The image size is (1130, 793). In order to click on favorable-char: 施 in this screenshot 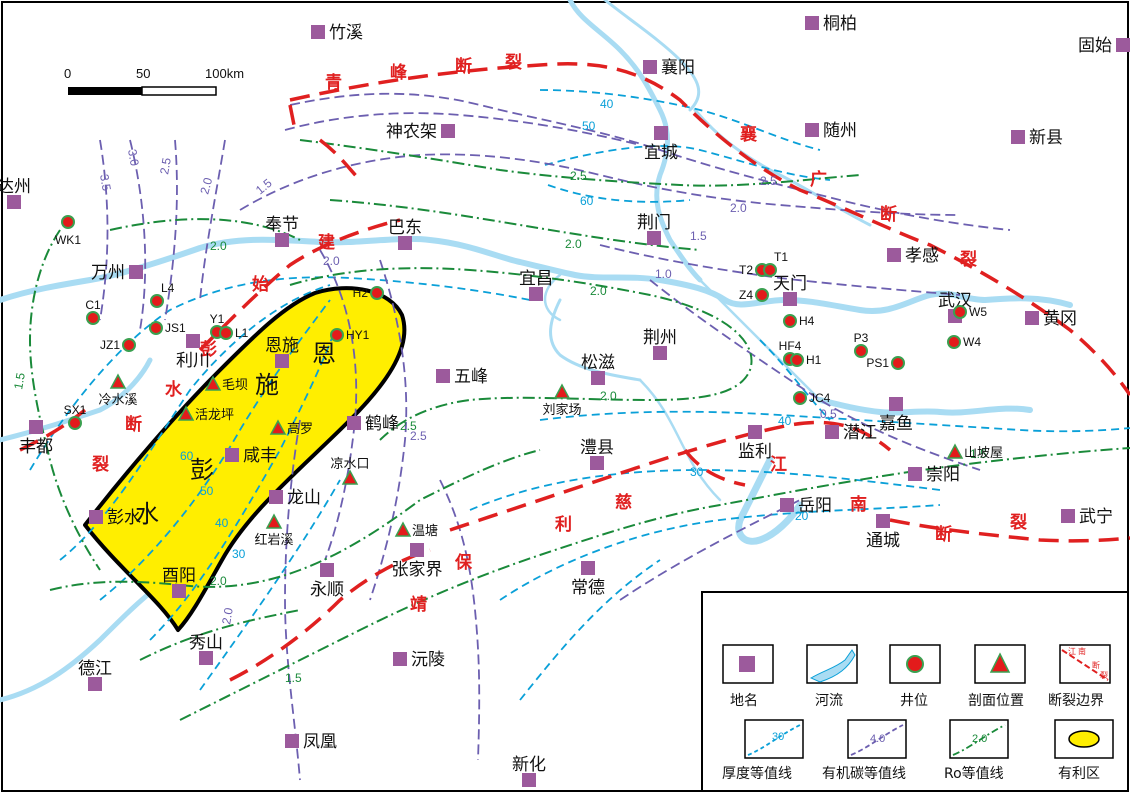, I will do `click(267, 385)`.